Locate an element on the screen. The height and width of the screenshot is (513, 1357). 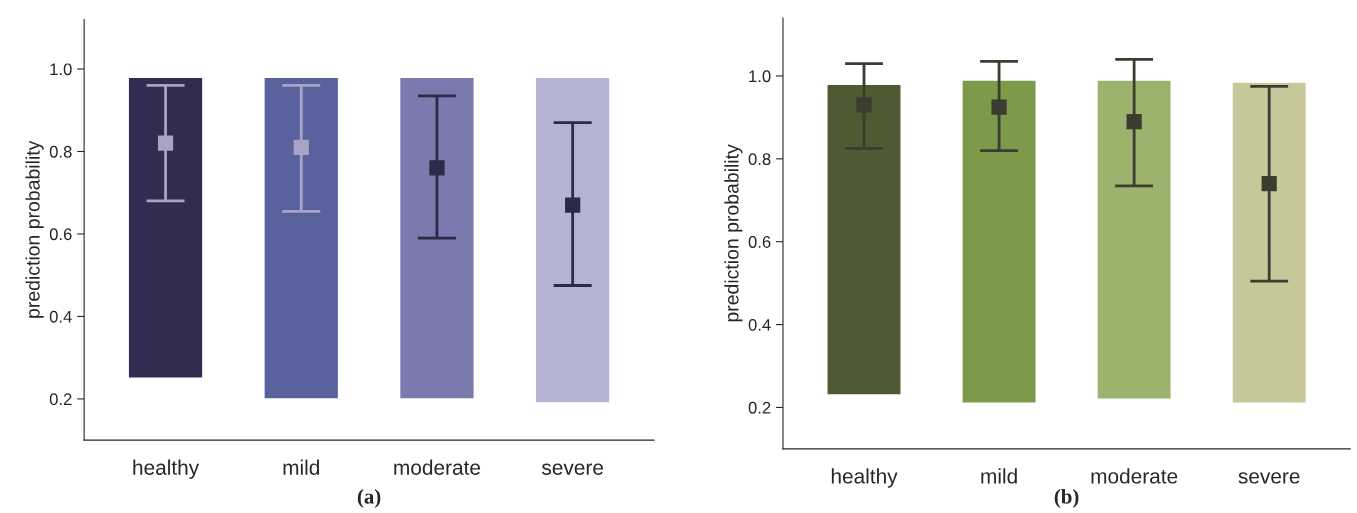
text: (b) is located at coordinates (1066, 498).